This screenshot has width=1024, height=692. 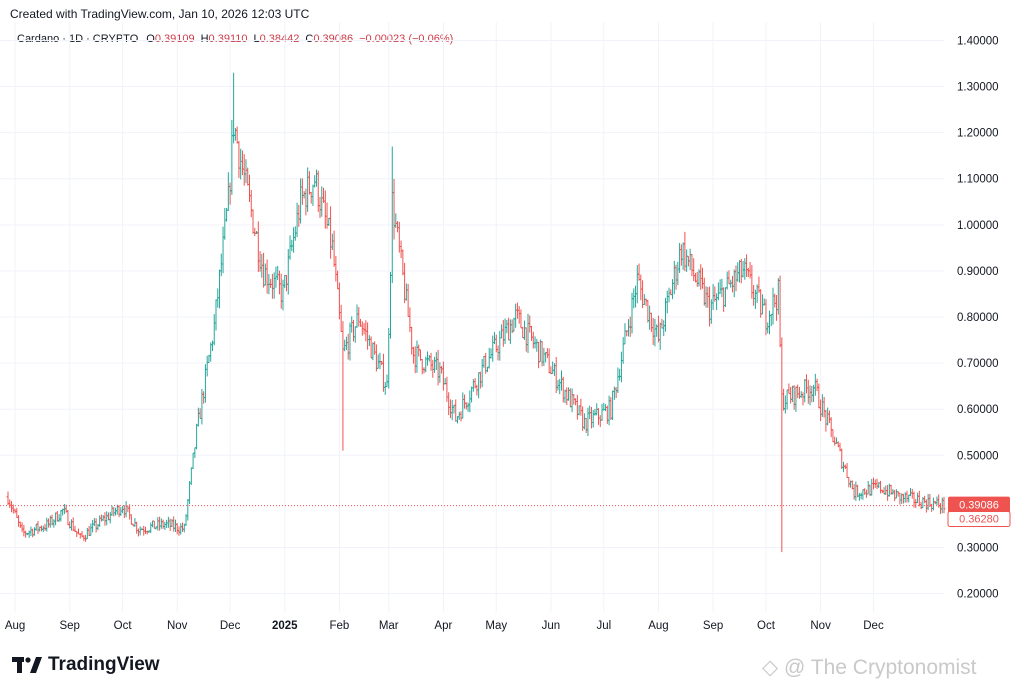 What do you see at coordinates (309, 39) in the screenshot?
I see `close-label: C` at bounding box center [309, 39].